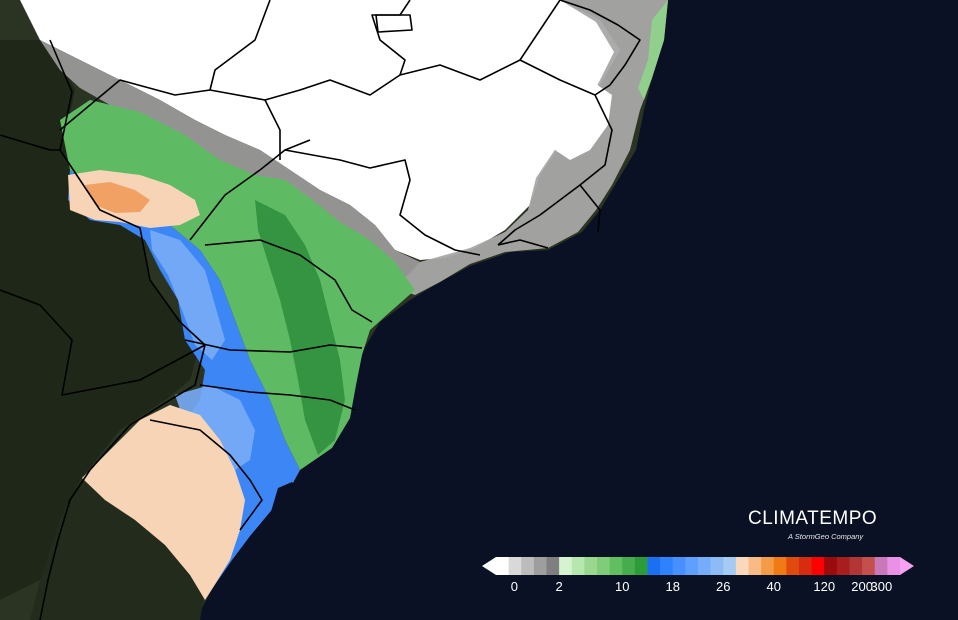 This screenshot has height=620, width=958. Describe the element at coordinates (480, 40) in the screenshot. I see `border-mg-ba` at that location.